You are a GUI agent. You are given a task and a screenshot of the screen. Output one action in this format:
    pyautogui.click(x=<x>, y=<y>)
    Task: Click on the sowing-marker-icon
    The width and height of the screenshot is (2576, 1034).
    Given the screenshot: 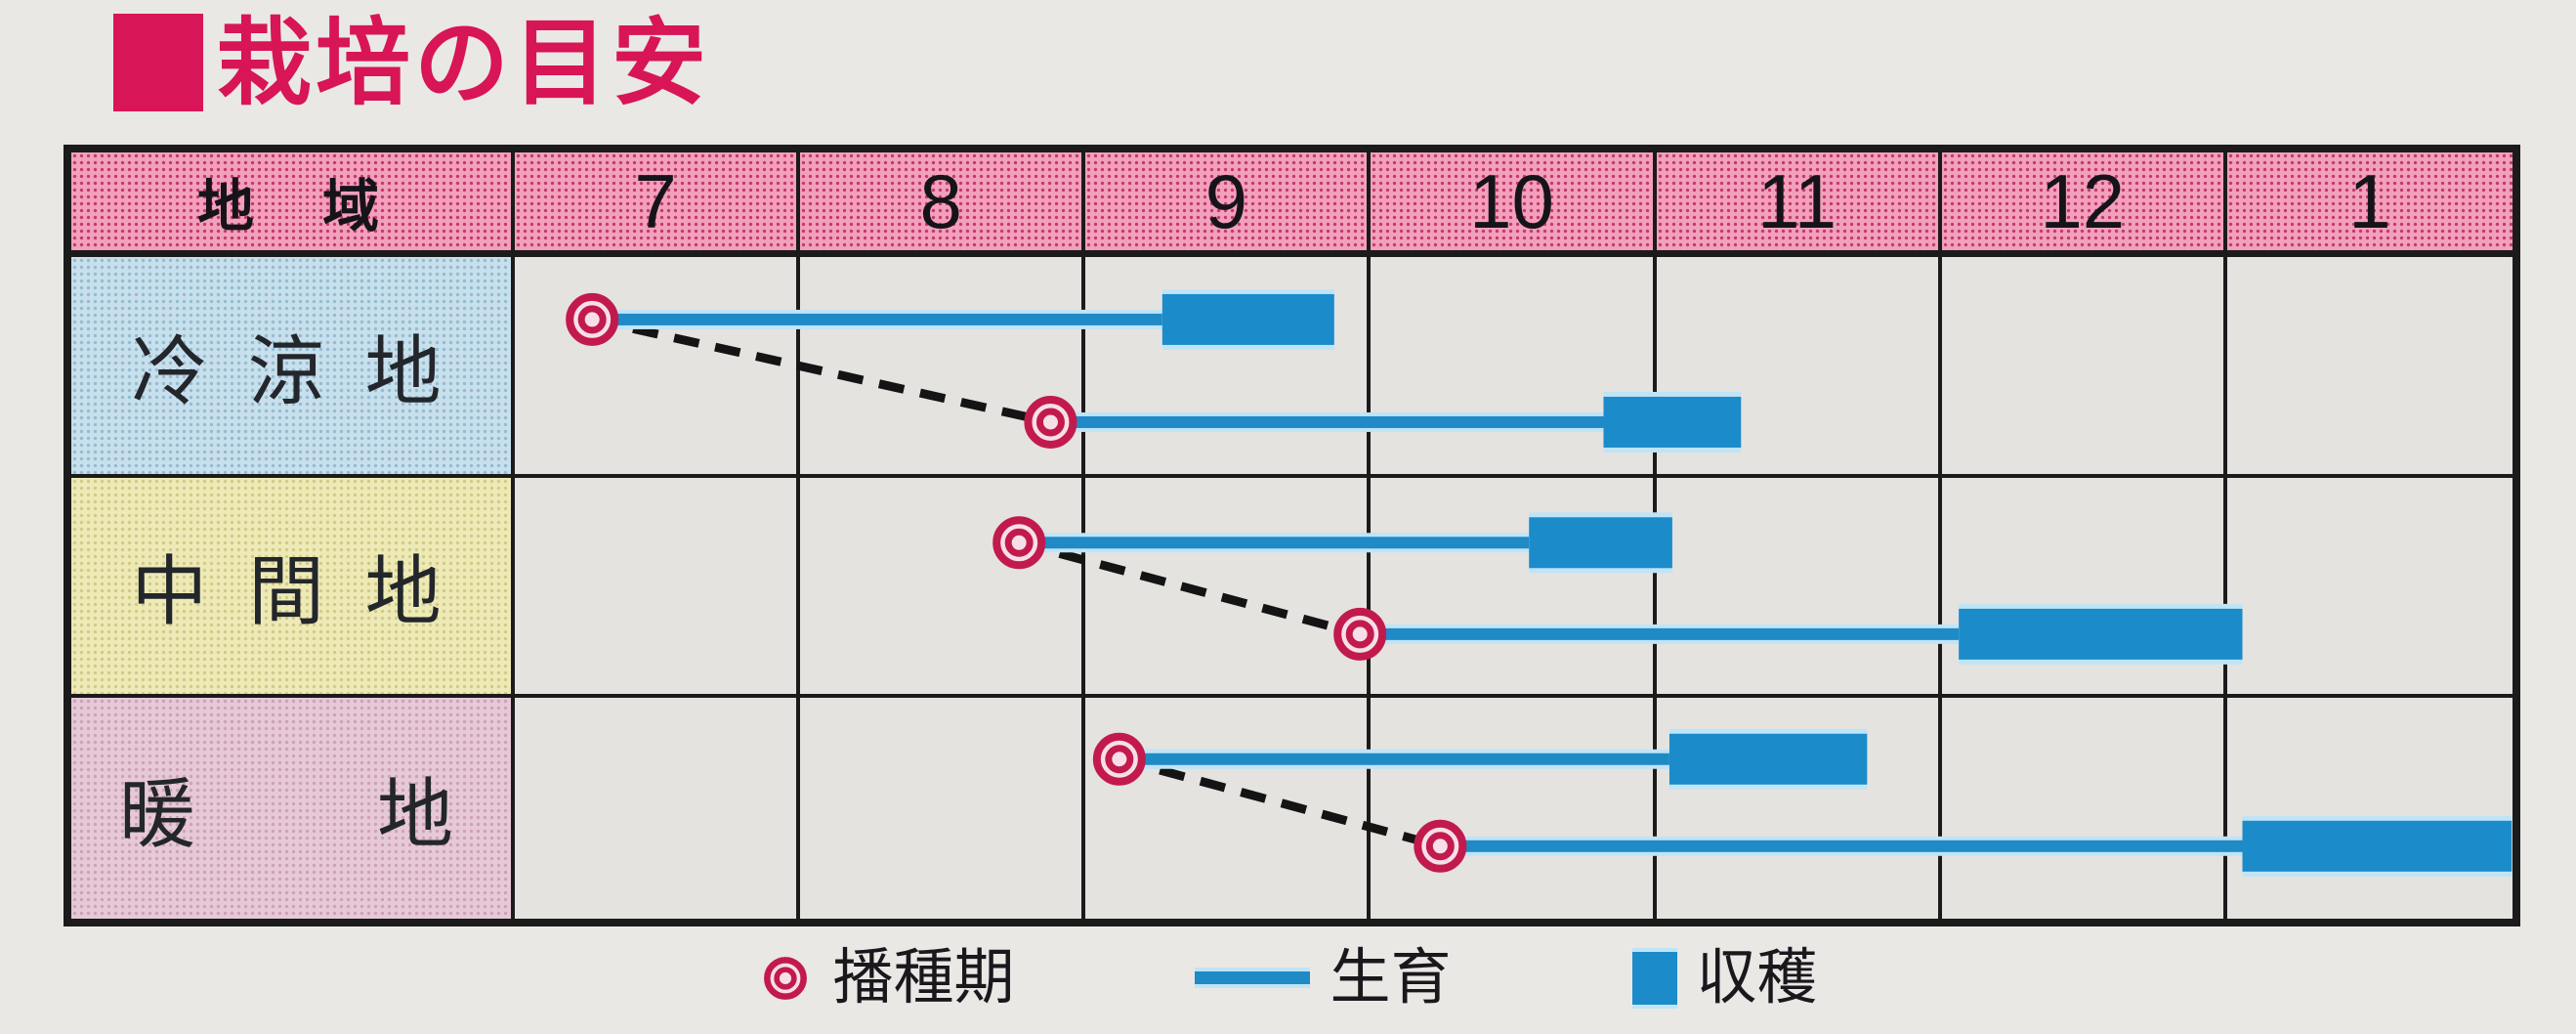 What is the action you would take?
    pyautogui.click(x=786, y=978)
    